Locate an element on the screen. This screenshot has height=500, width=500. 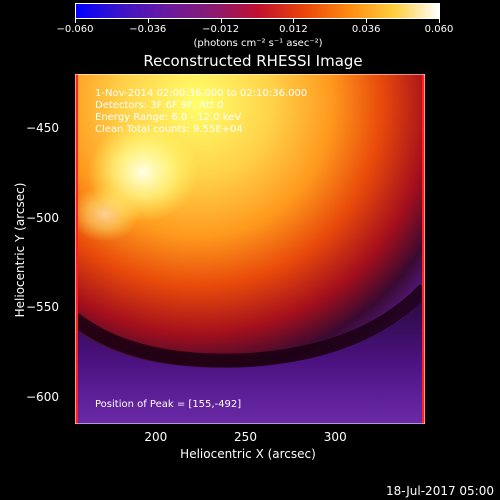
x-axis-label: Heliocentric X (arcsec) is located at coordinates (248, 454).